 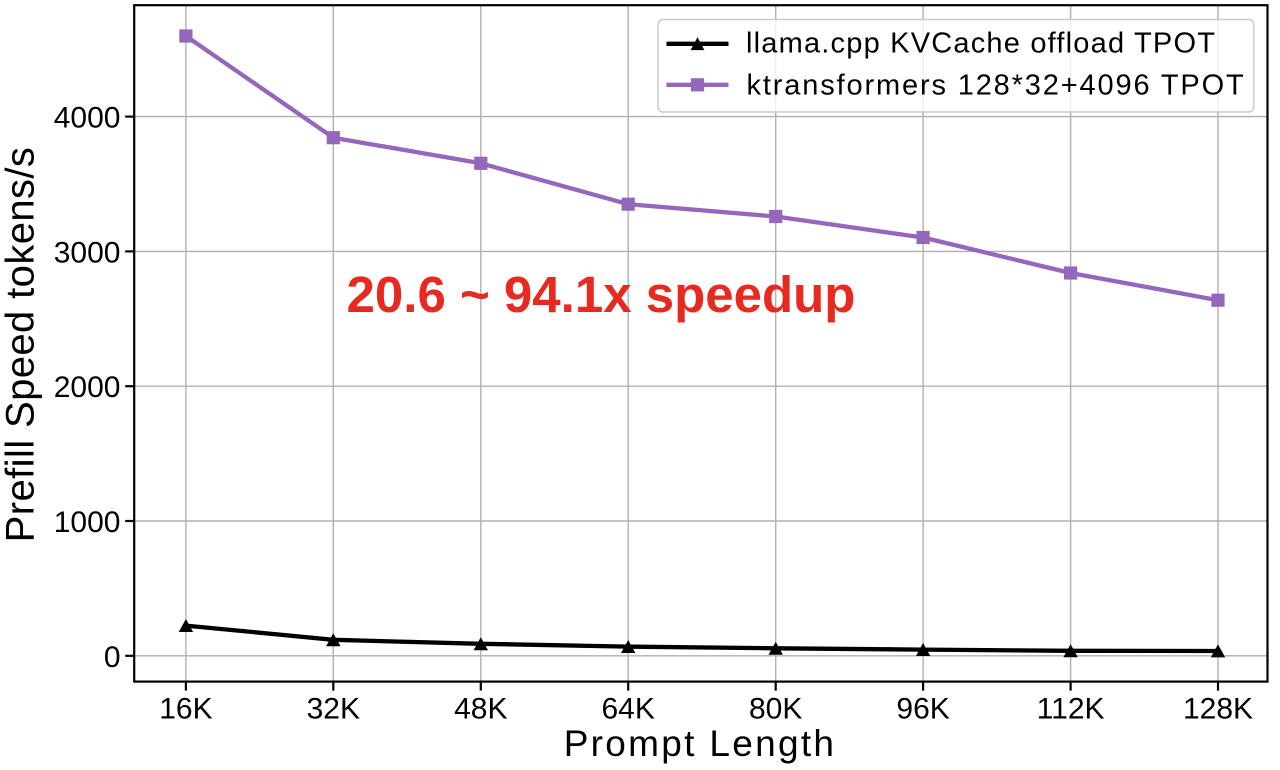 I want to click on svg-text: 32K, so click(x=333, y=709).